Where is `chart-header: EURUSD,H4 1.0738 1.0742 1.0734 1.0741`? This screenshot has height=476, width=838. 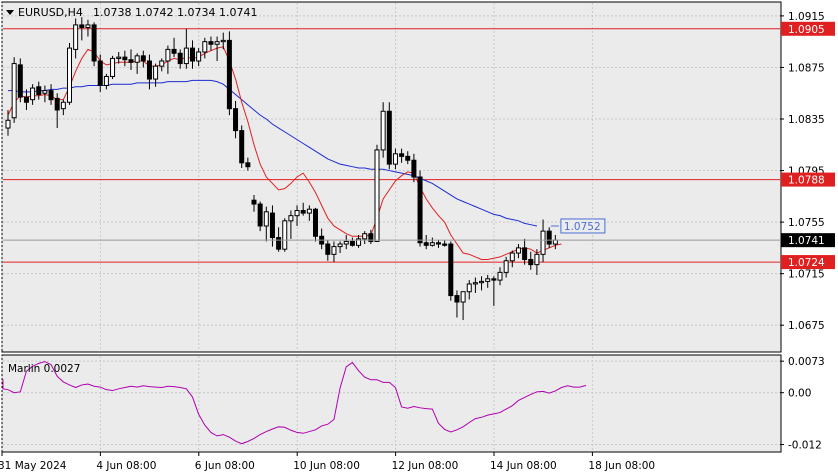
chart-header: EURUSD,H4 1.0738 1.0742 1.0734 1.0741 is located at coordinates (131, 12).